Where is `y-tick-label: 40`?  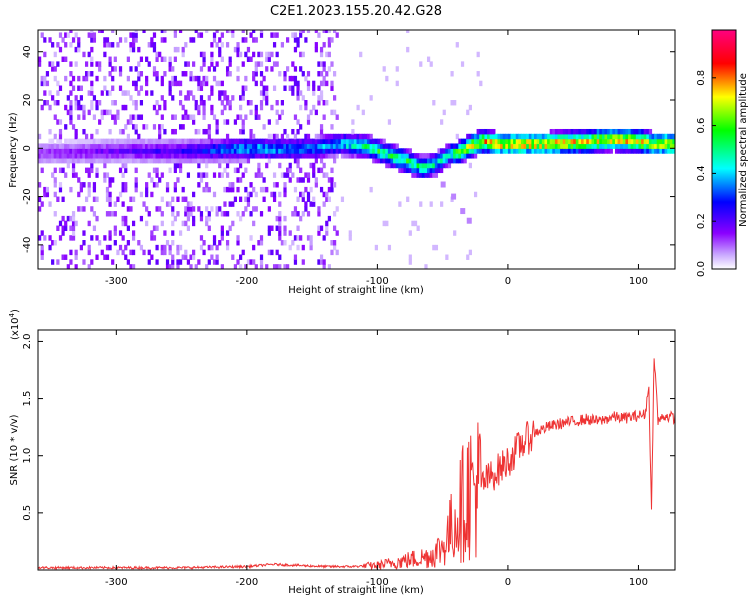 y-tick-label: 40 is located at coordinates (27, 51).